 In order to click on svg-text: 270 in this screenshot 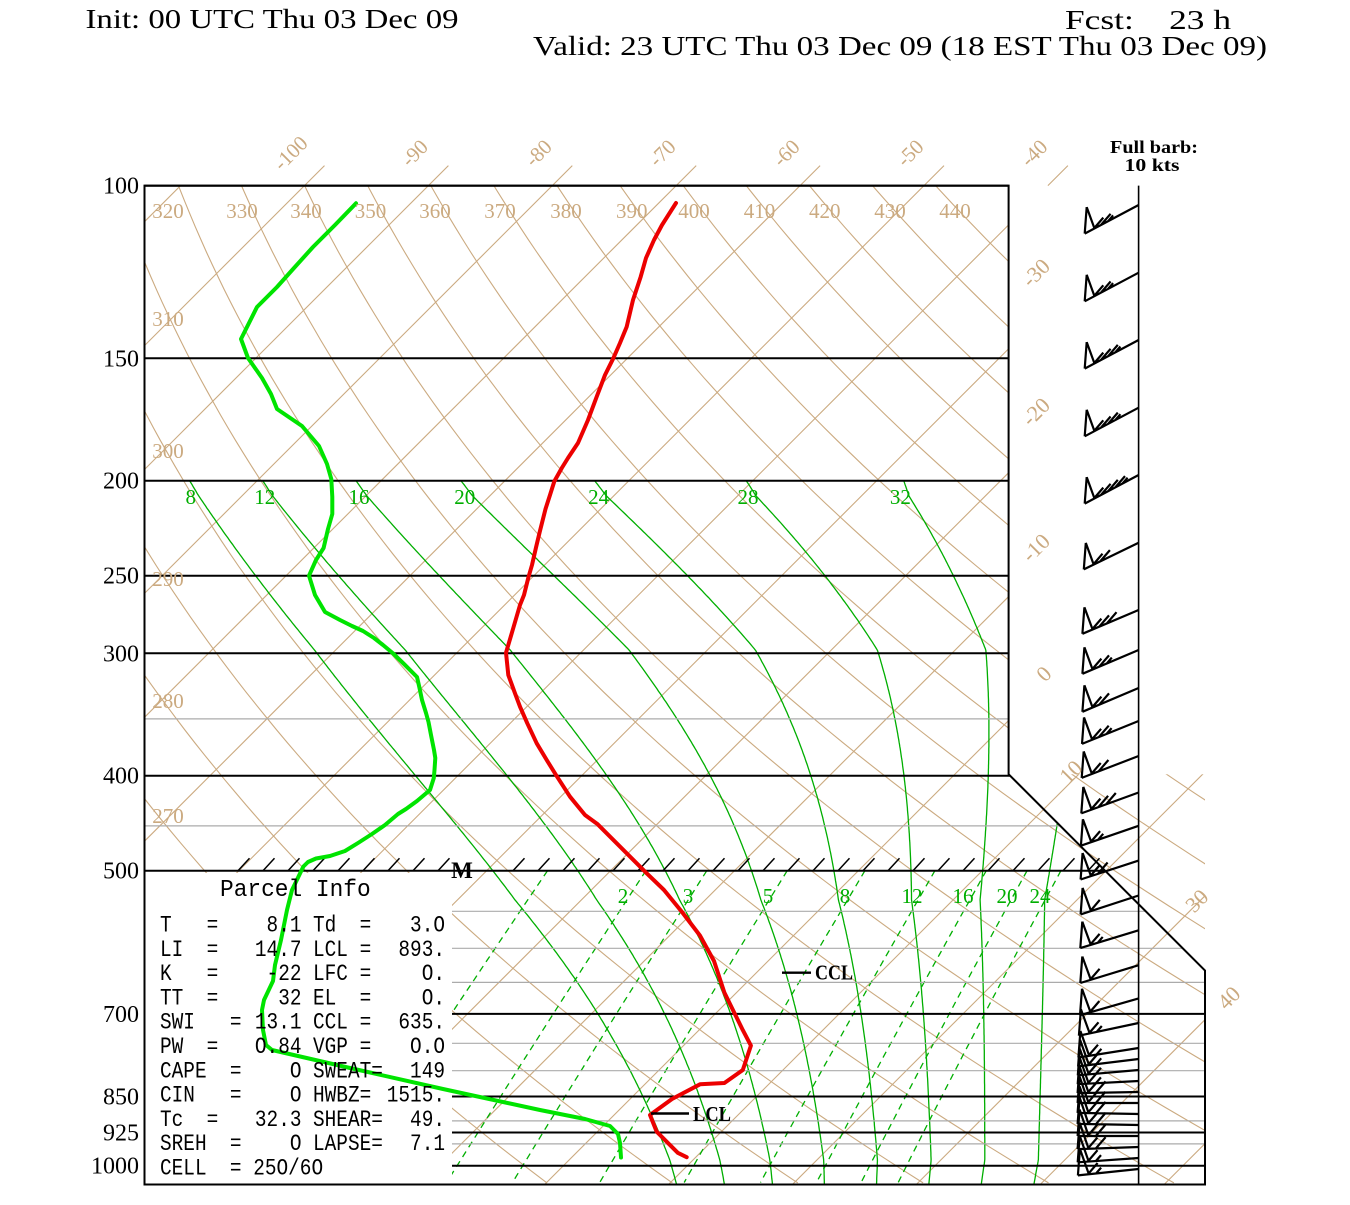, I will do `click(168, 816)`.